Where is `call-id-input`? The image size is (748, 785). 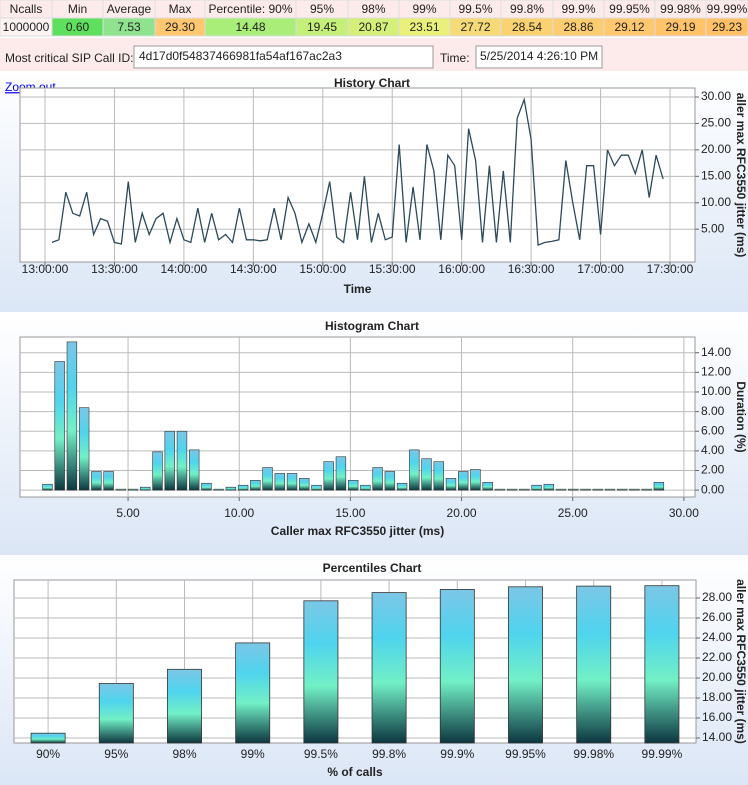
call-id-input is located at coordinates (283, 57).